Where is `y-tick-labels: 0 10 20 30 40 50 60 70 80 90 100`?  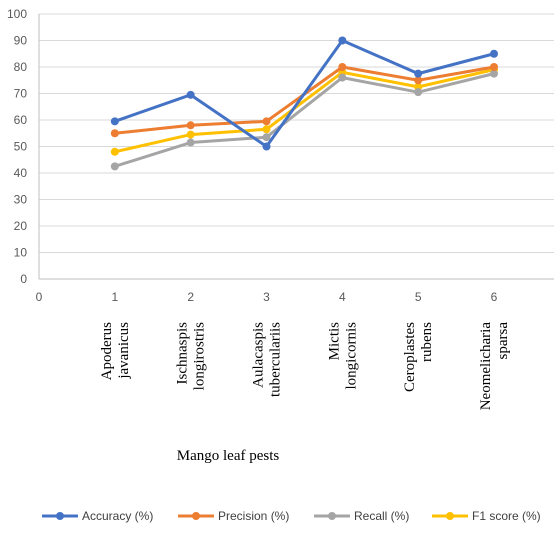 y-tick-labels: 0 10 20 30 40 50 60 70 80 90 100 is located at coordinates (17, 146).